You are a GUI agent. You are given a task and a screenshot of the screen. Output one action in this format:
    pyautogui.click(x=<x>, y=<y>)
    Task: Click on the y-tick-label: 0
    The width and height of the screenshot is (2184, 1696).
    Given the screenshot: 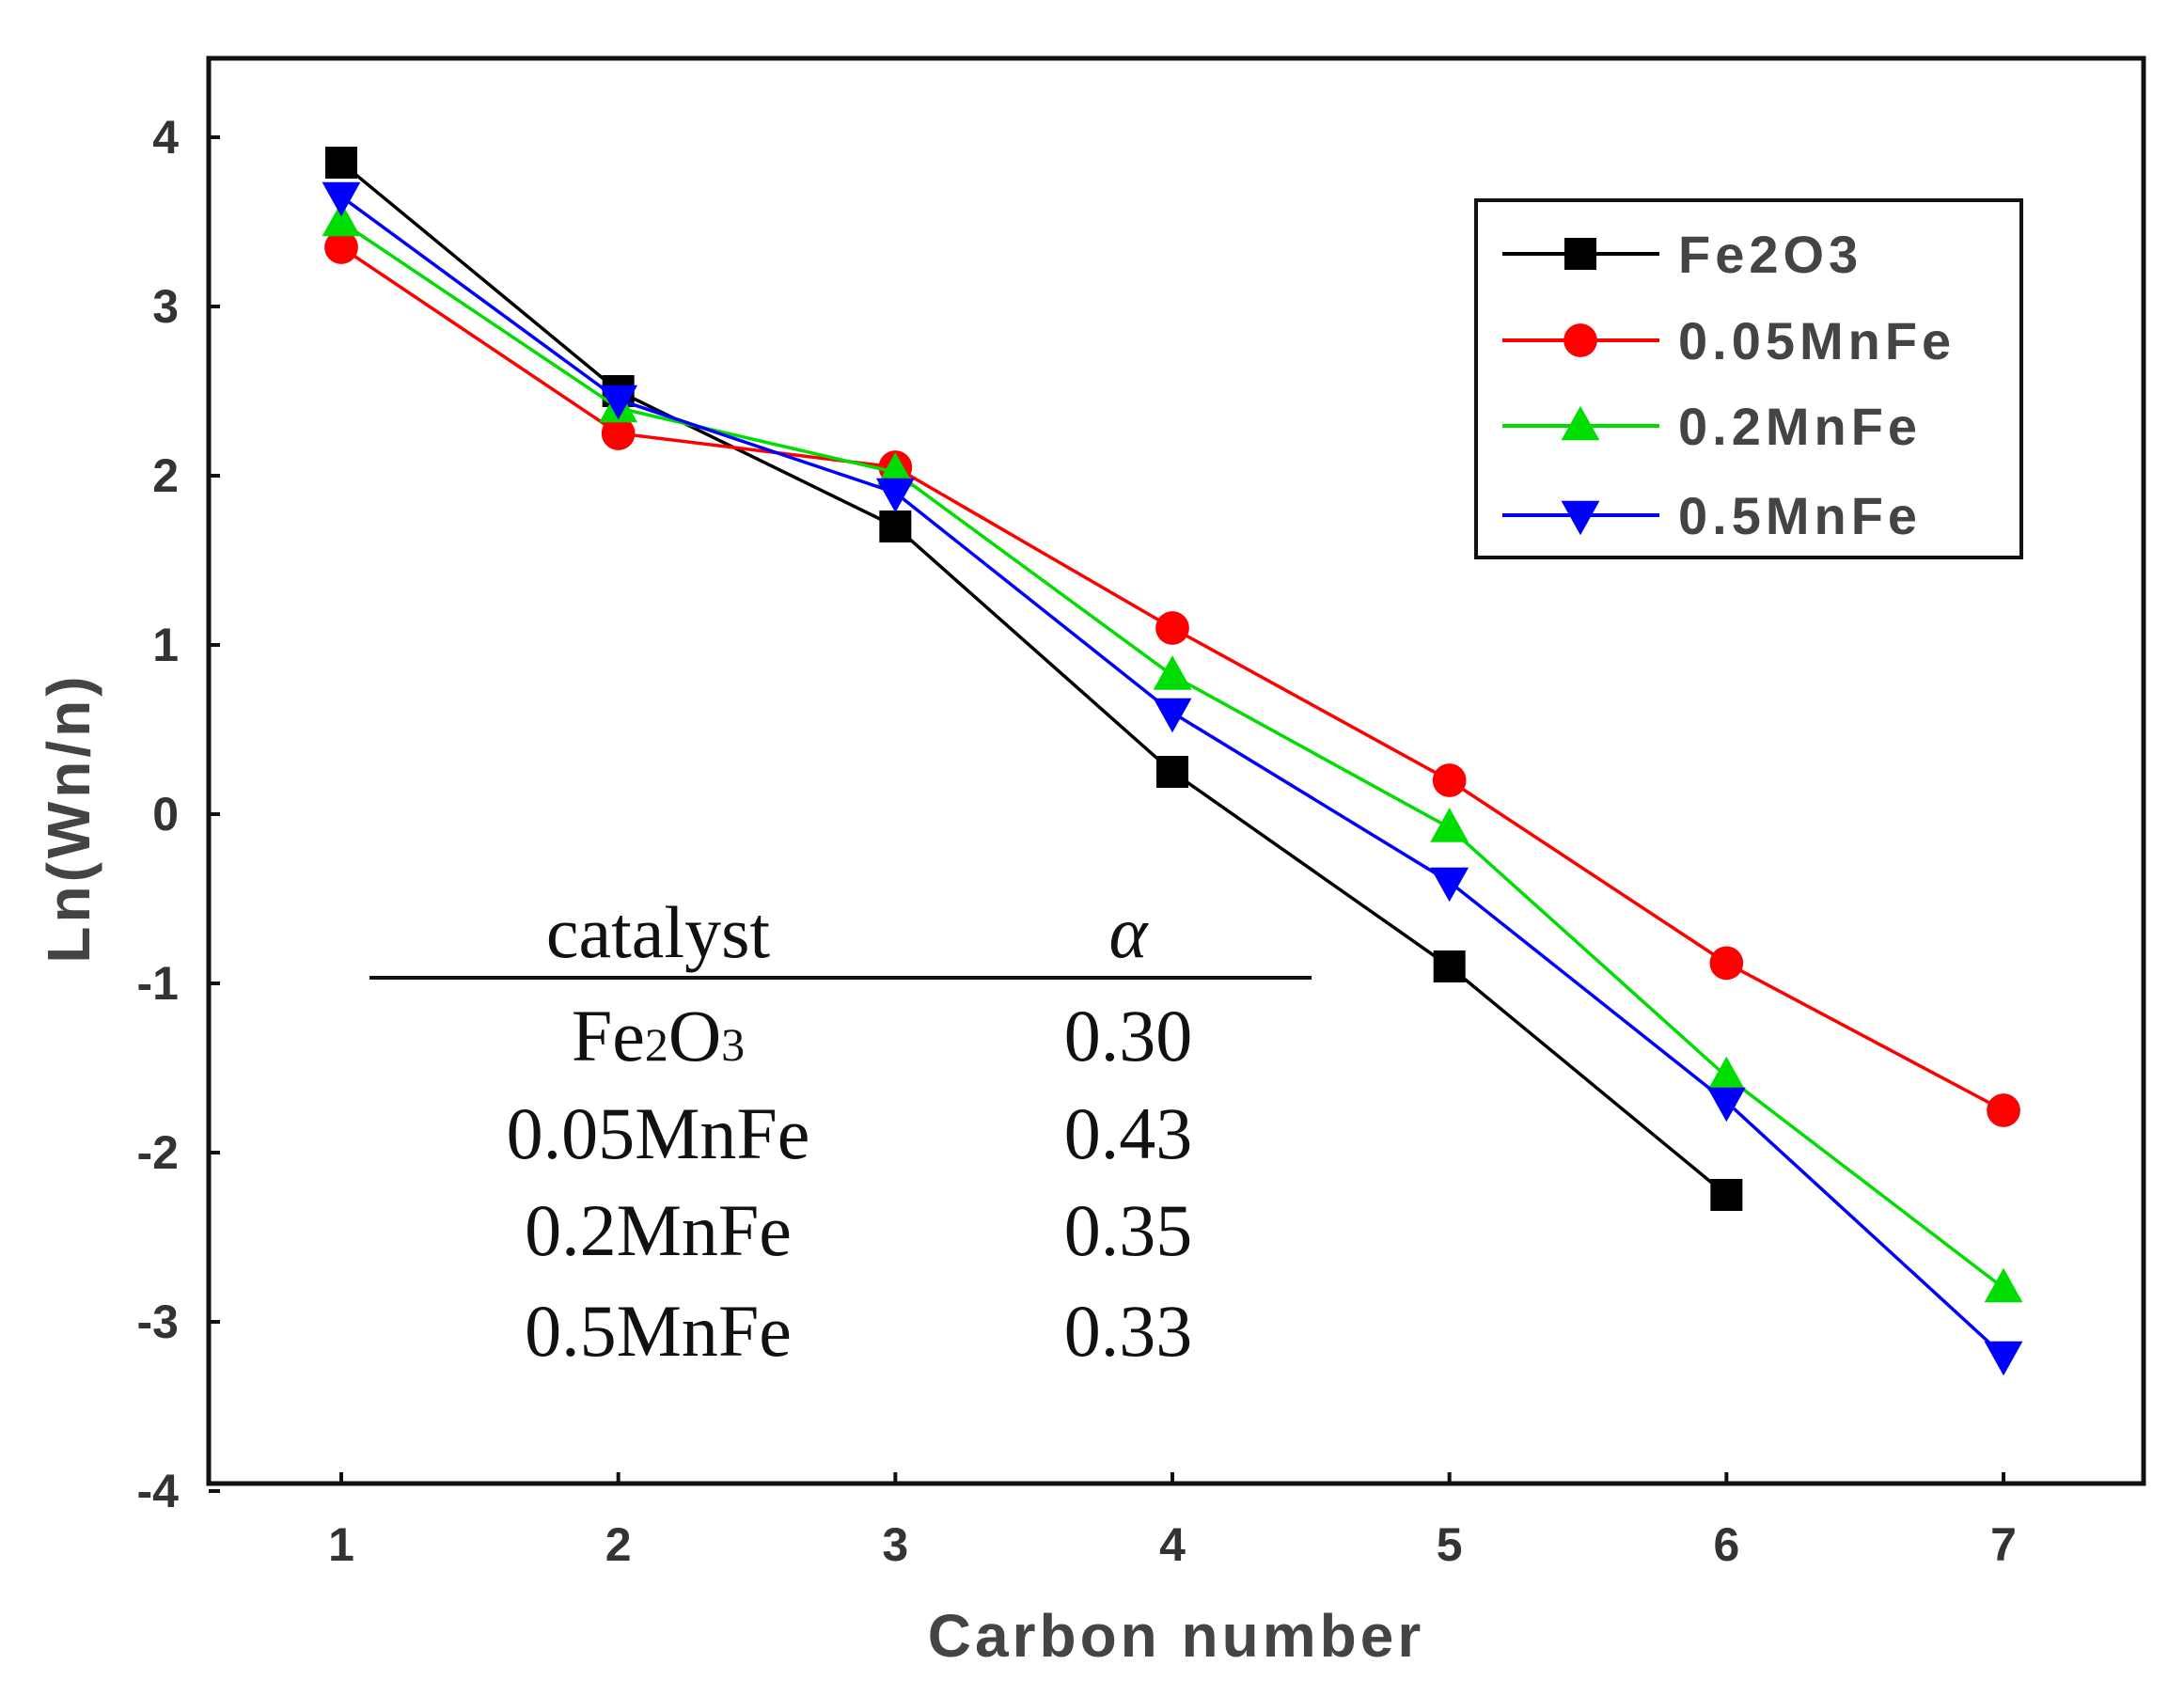 What is the action you would take?
    pyautogui.click(x=165, y=814)
    